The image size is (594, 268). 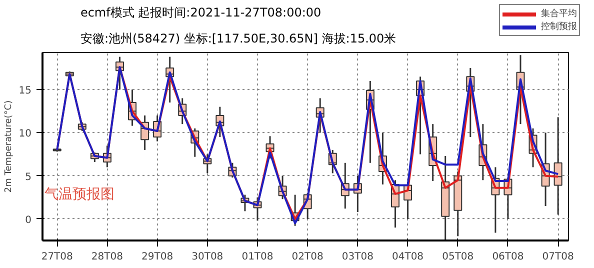 I want to click on x-tick-label: 04T08, so click(x=408, y=257).